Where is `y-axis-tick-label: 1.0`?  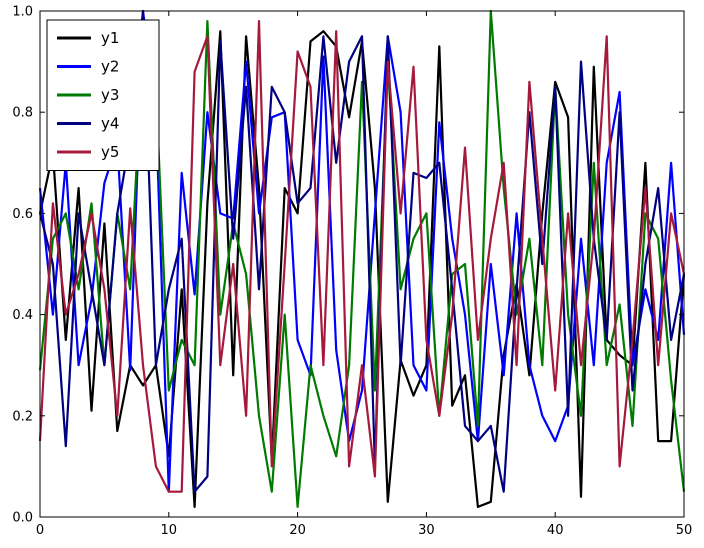 y-axis-tick-label: 1.0 is located at coordinates (22, 12).